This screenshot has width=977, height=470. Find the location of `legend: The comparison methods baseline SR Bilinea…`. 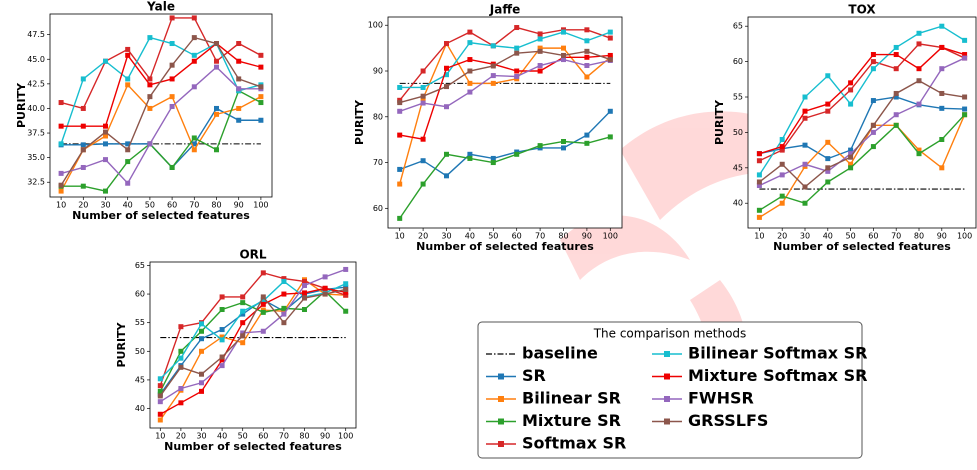

legend: The comparison methods baseline SR Bilinea… is located at coordinates (672, 390).